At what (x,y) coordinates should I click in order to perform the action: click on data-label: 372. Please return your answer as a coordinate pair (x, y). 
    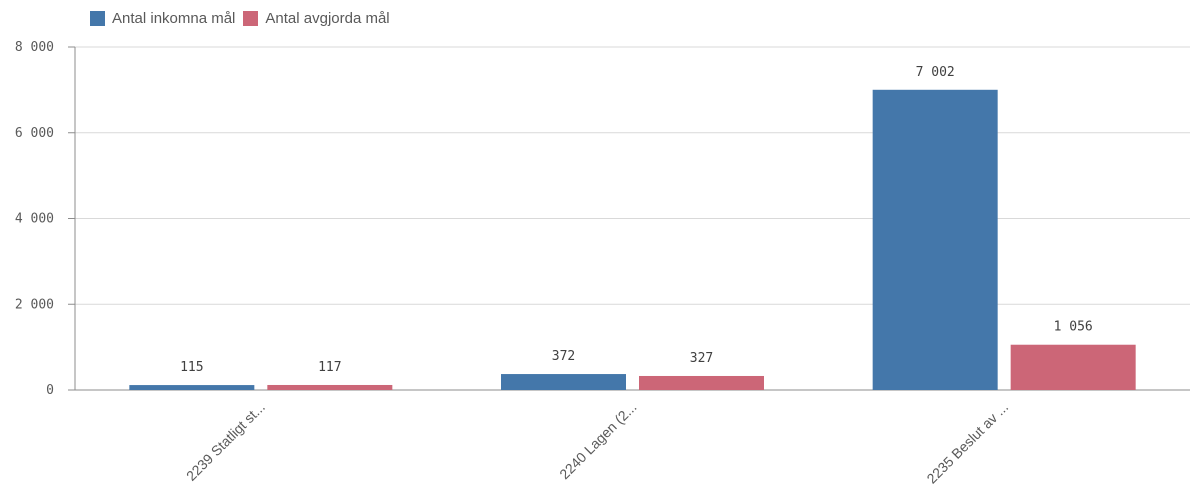
    Looking at the image, I should click on (563, 356).